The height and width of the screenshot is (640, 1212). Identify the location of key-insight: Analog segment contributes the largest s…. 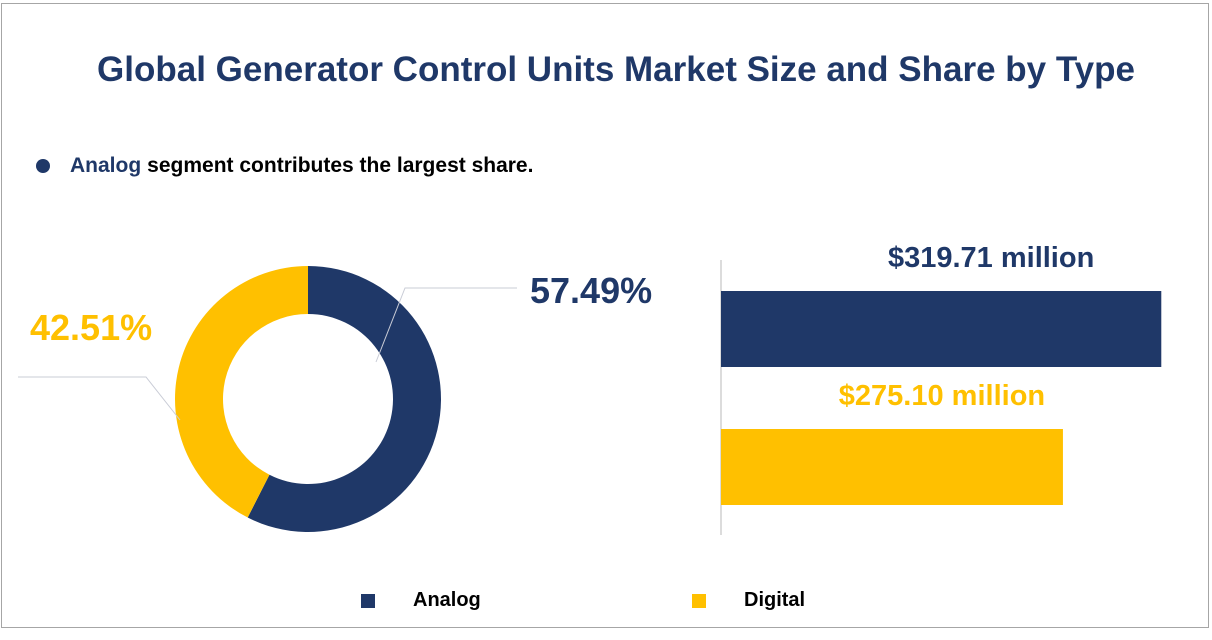
(284, 166).